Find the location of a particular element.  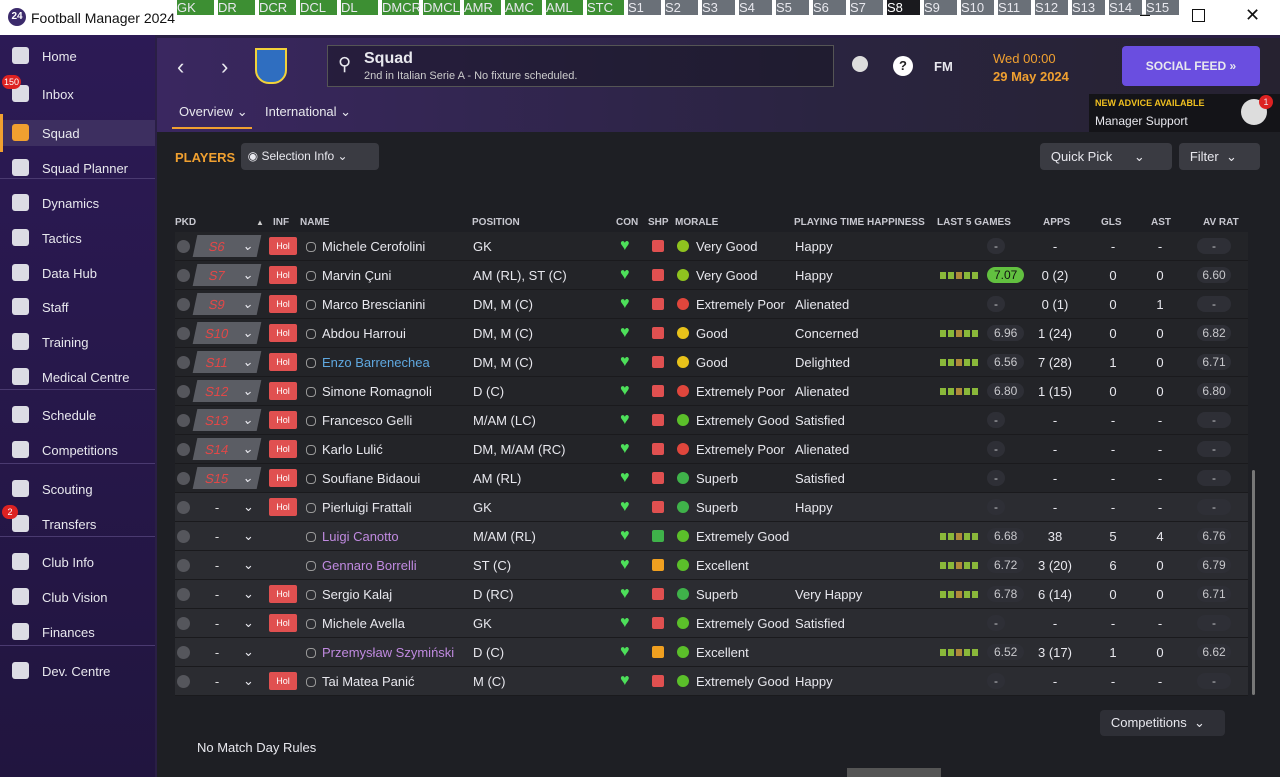

position-select: S7 ⌄ is located at coordinates (227, 275).